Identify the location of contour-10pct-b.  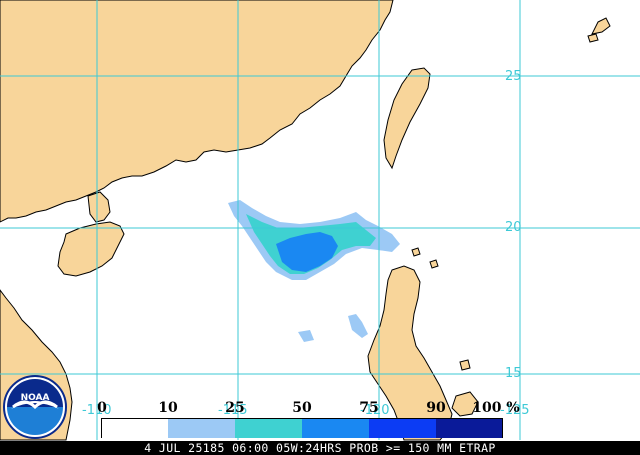
(358, 326).